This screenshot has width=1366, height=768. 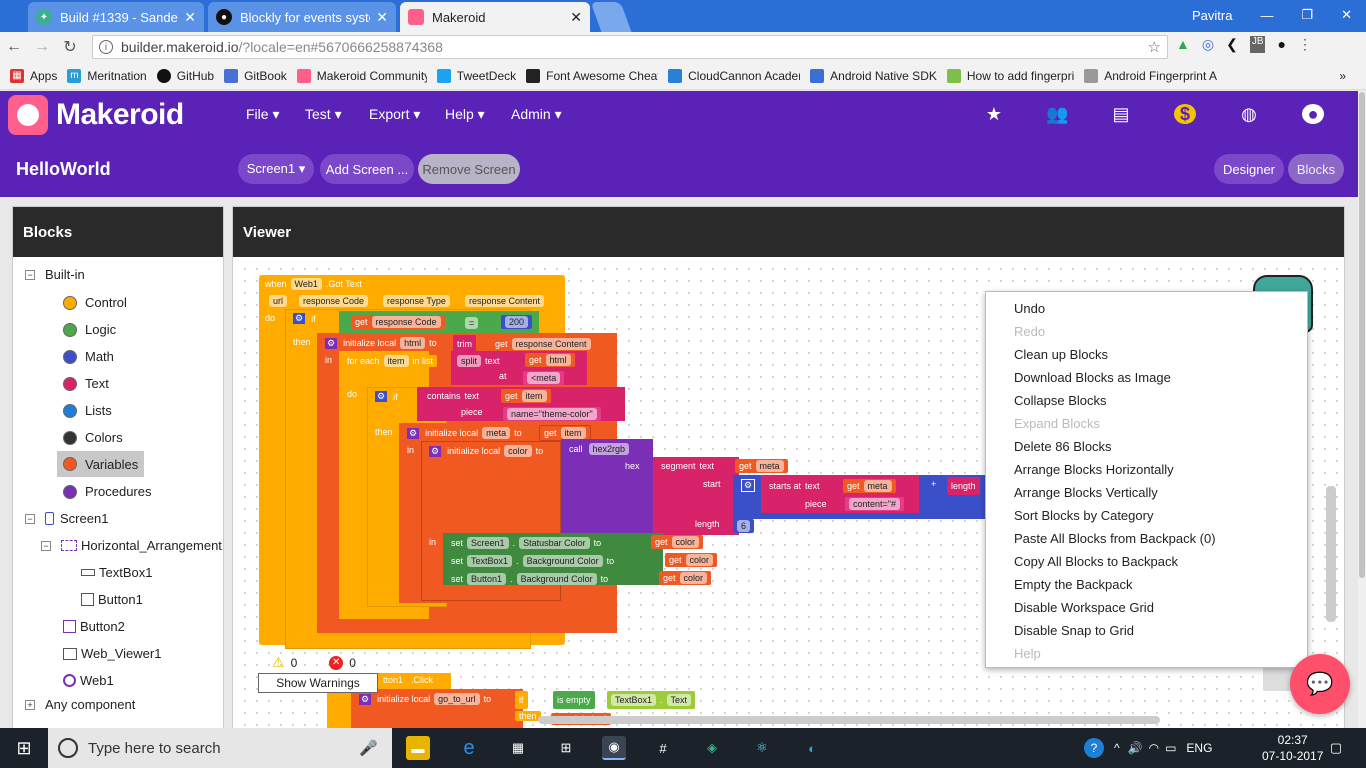 What do you see at coordinates (536, 114) in the screenshot?
I see `menu-admin: Admin ▾` at bounding box center [536, 114].